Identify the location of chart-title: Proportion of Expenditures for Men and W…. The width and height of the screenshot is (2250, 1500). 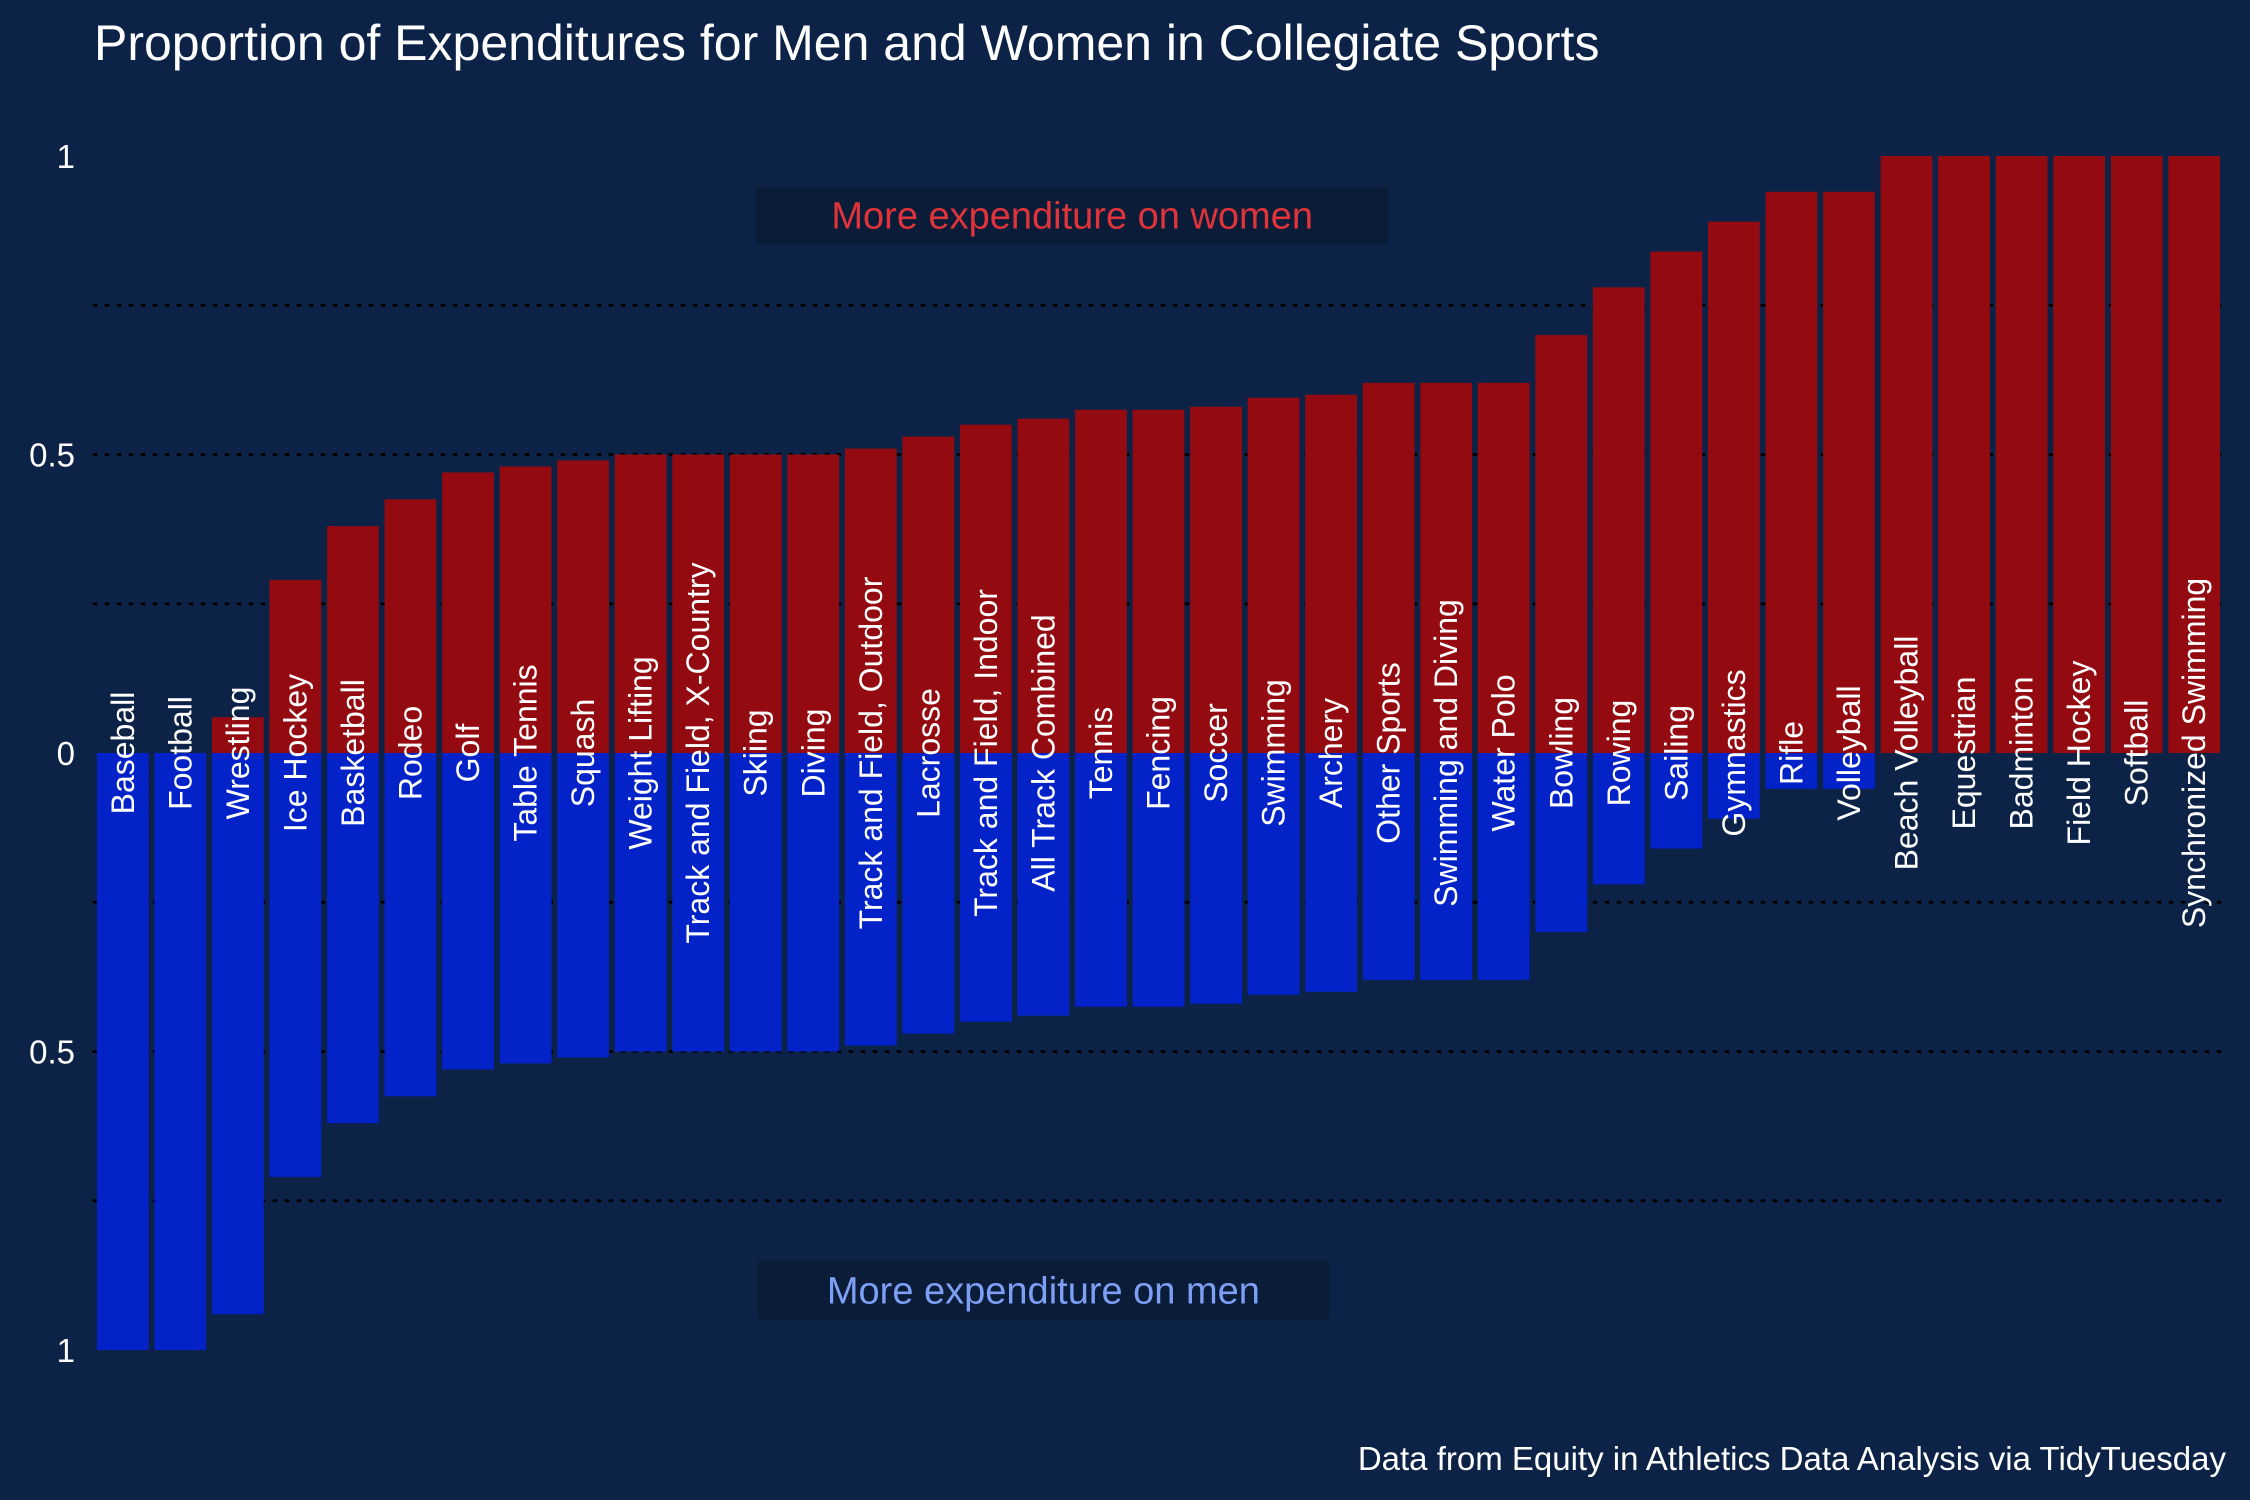
(846, 43).